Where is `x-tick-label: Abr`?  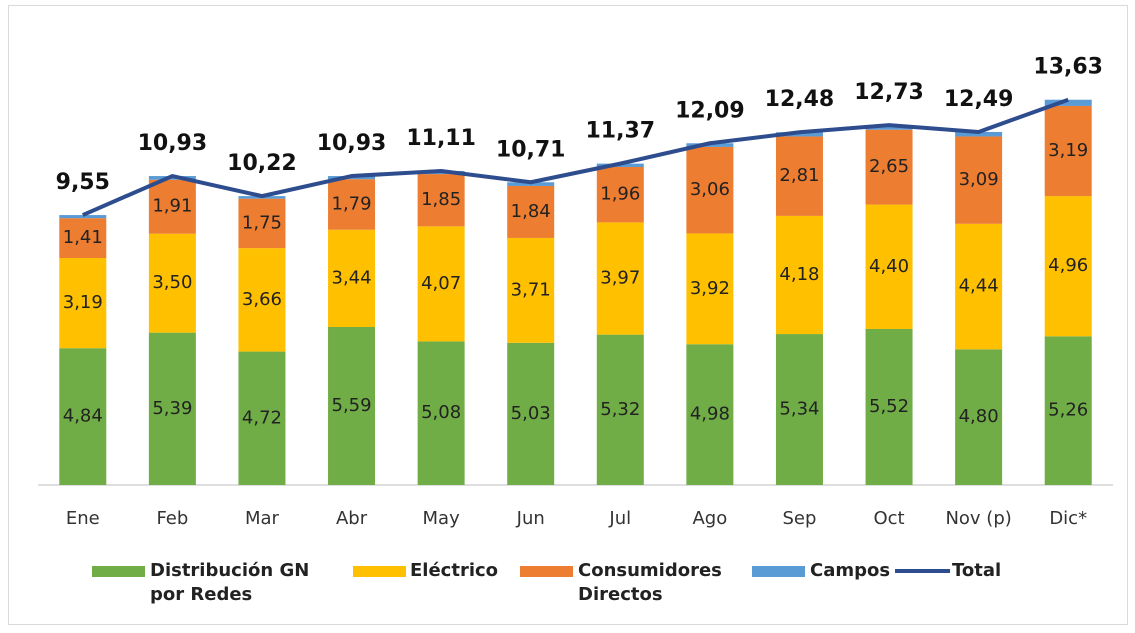 x-tick-label: Abr is located at coordinates (352, 518).